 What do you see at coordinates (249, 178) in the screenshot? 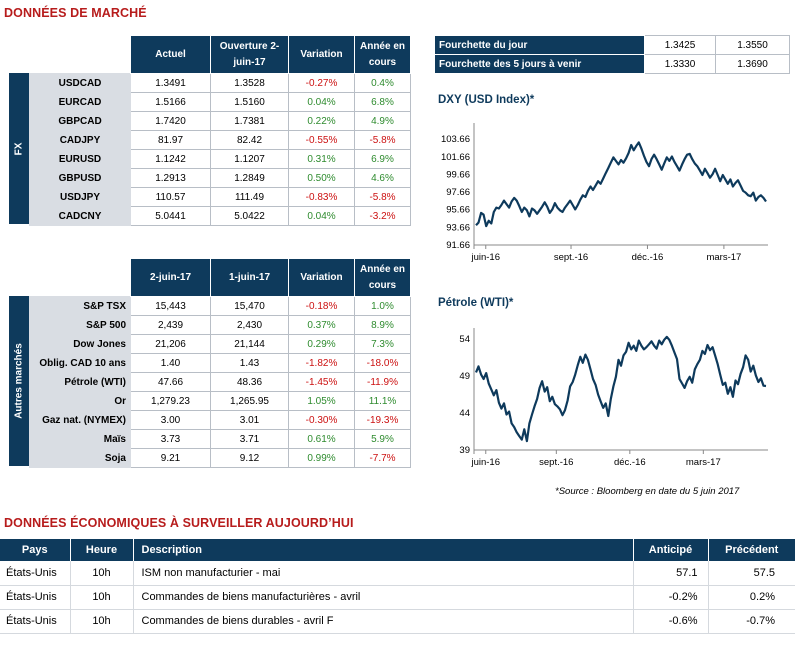
I see `fx-ouverture-value: 1.2849` at bounding box center [249, 178].